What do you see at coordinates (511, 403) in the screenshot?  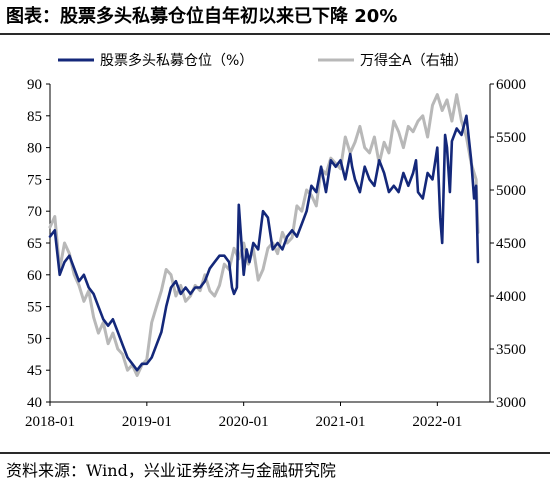 I see `y-right-tick-label: 3000` at bounding box center [511, 403].